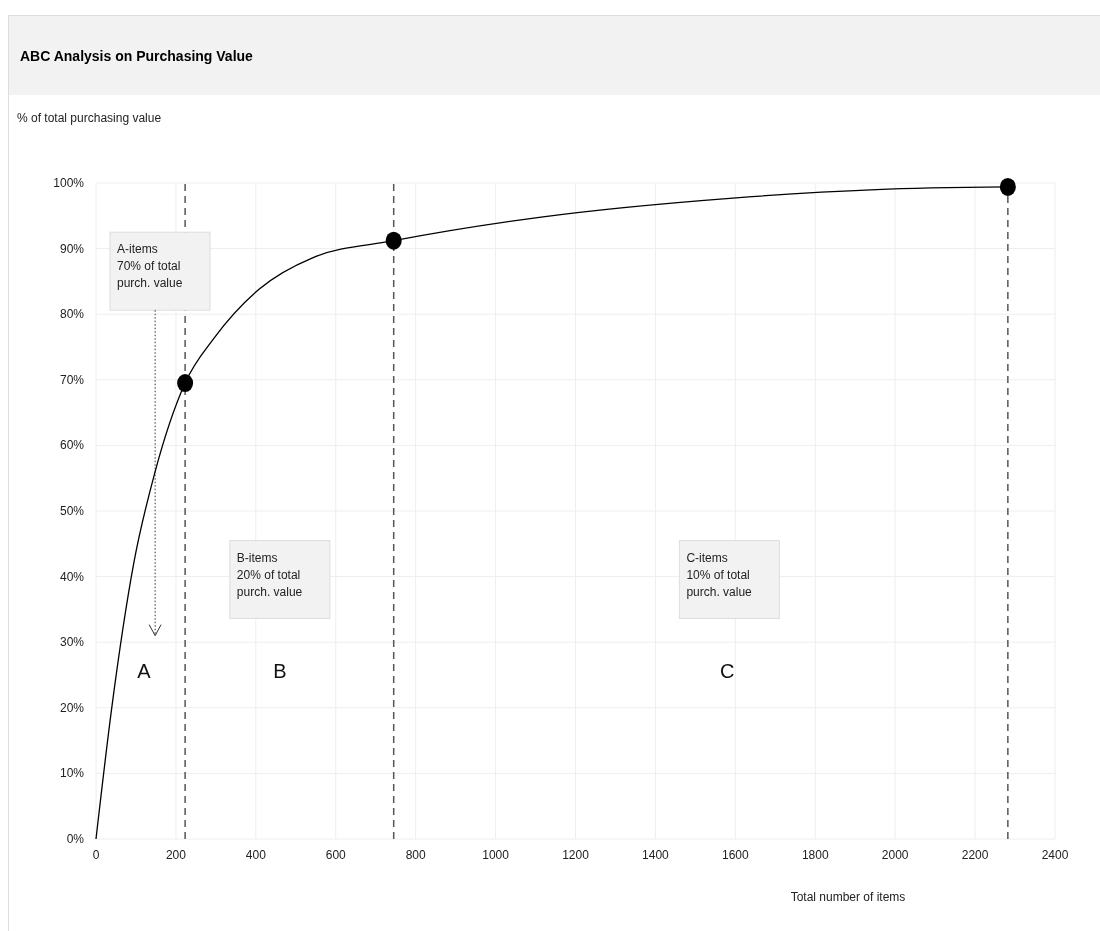 The image size is (1100, 931). I want to click on y-tick-label: 60%, so click(72, 445).